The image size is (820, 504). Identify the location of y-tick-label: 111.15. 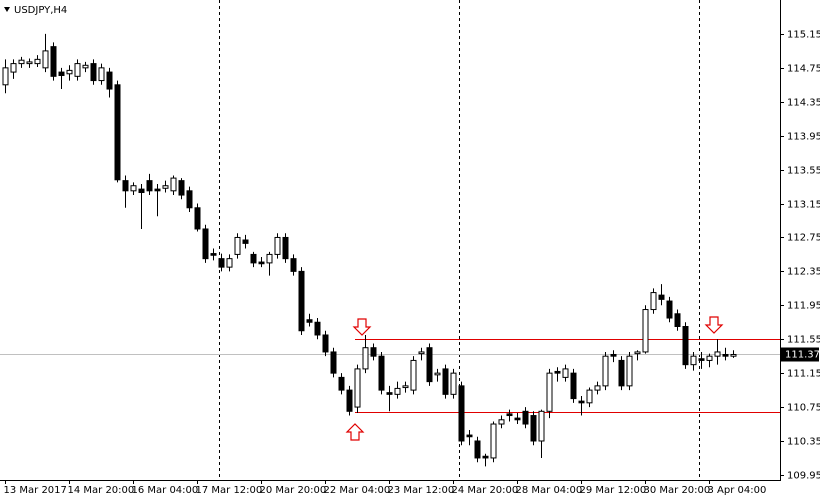
(803, 374).